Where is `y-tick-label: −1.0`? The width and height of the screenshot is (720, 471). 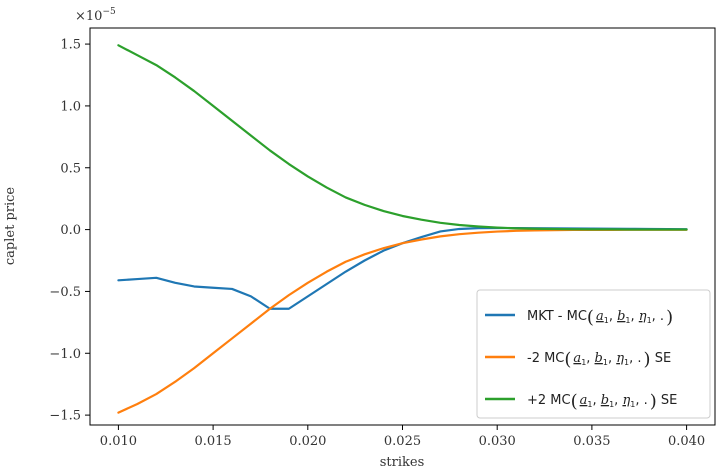 y-tick-label: −1.0 is located at coordinates (65, 354).